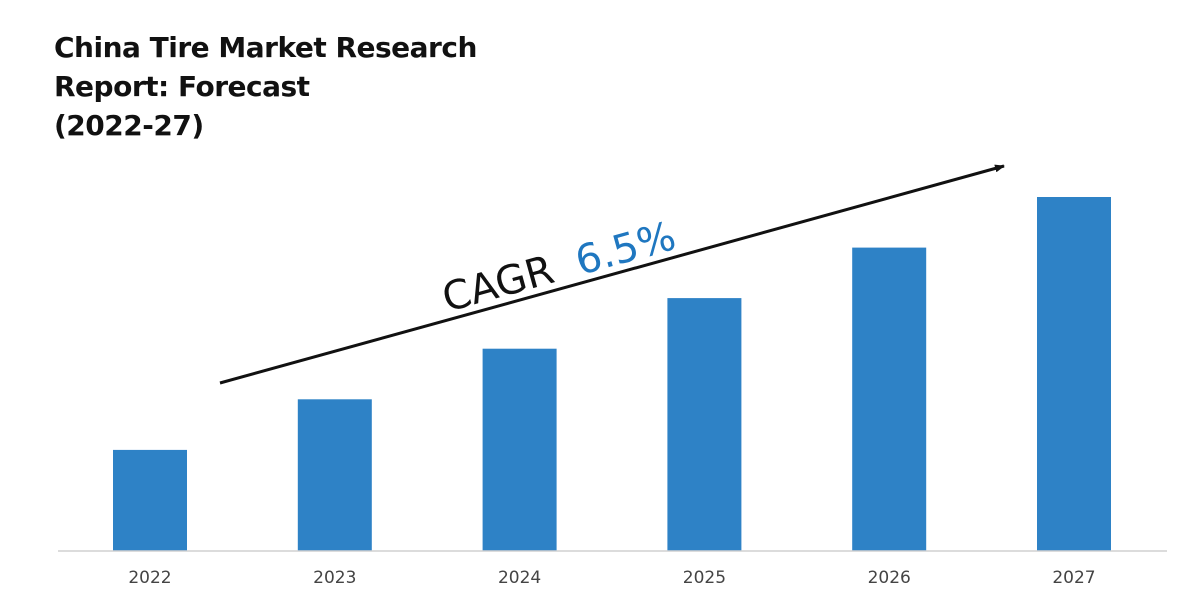  I want to click on bar-2026, so click(889, 399).